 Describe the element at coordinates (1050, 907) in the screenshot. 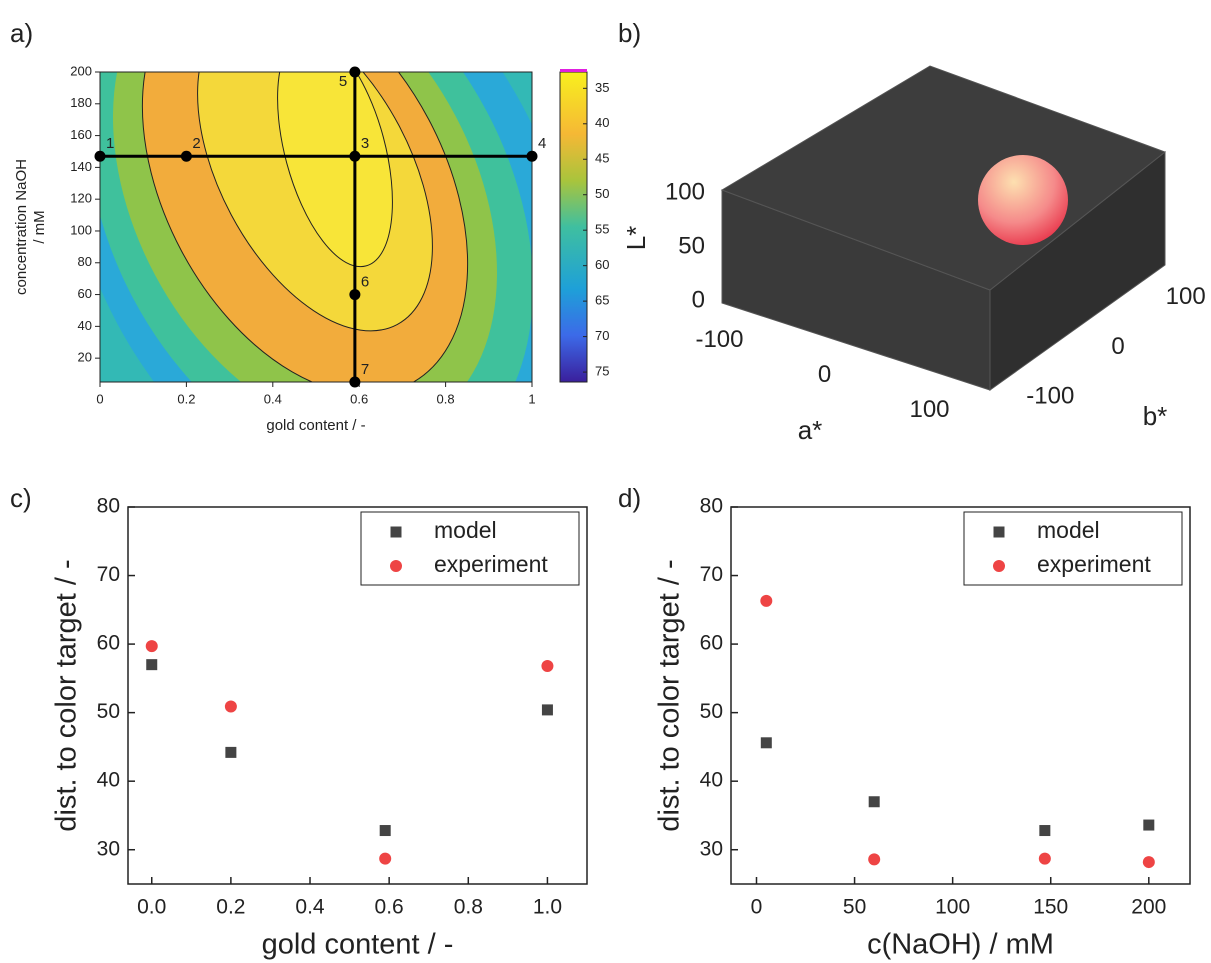

I see `x-tick-label: 150` at that location.